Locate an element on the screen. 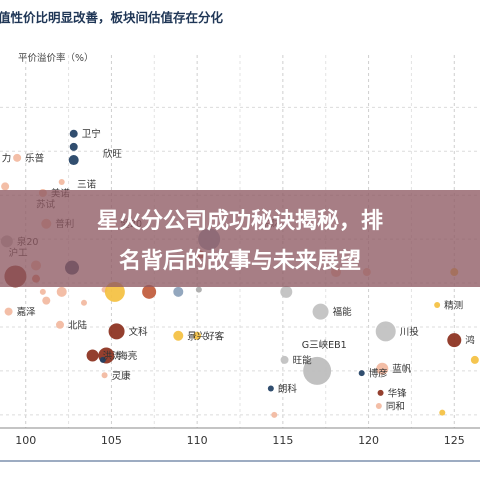  point-label-46: 海亮 is located at coordinates (127, 356).